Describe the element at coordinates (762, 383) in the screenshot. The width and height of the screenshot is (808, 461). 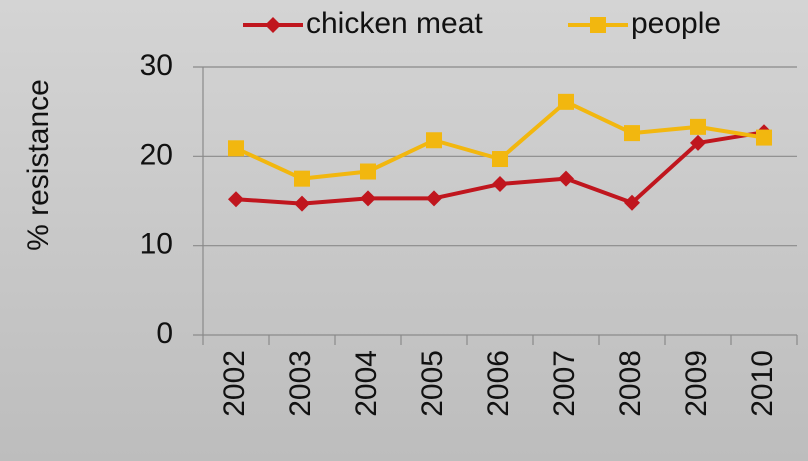
I see `x-tick-label: 2010` at that location.